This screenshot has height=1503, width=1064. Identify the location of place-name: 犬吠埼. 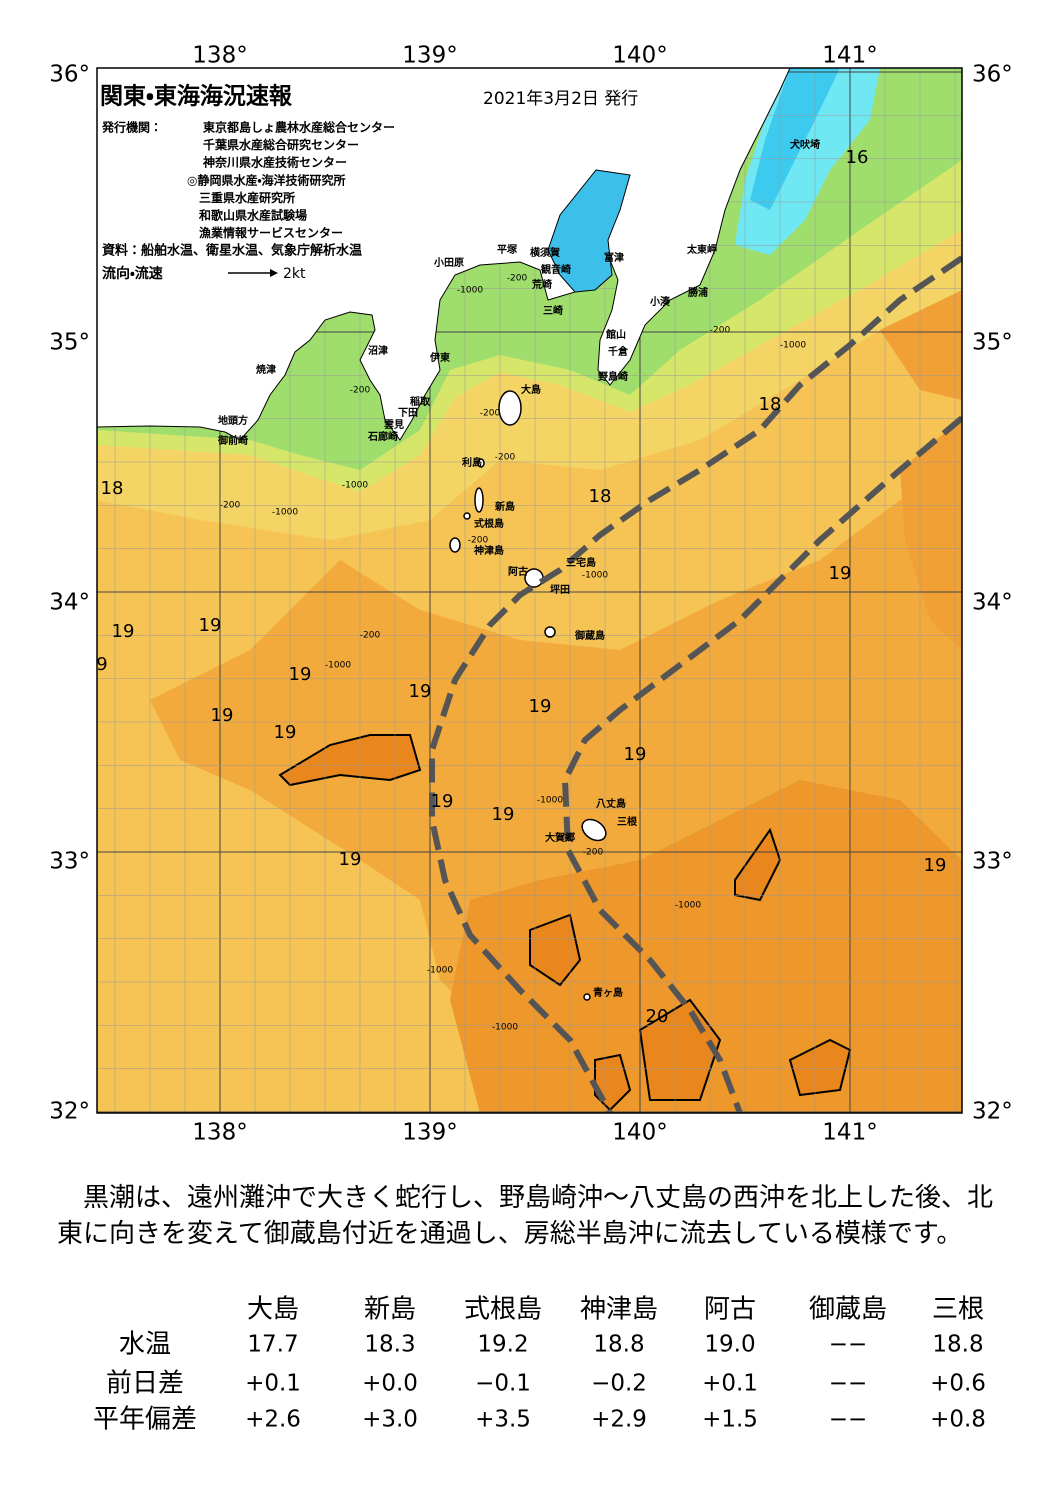
(805, 144).